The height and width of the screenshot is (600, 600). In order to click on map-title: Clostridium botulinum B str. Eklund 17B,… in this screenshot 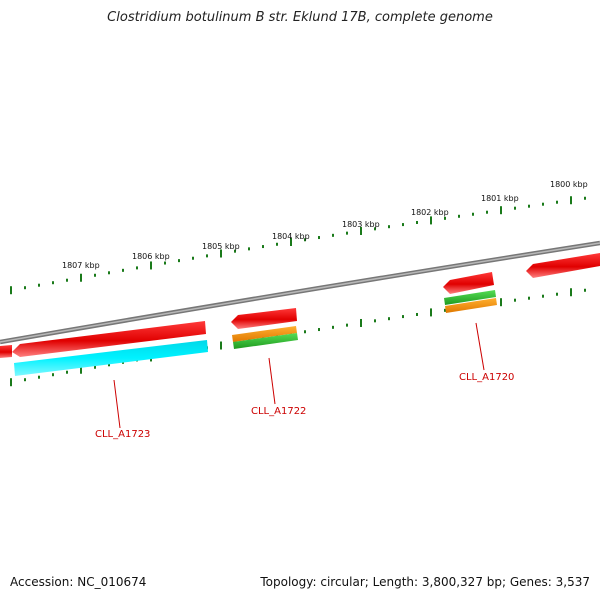, I will do `click(300, 17)`.